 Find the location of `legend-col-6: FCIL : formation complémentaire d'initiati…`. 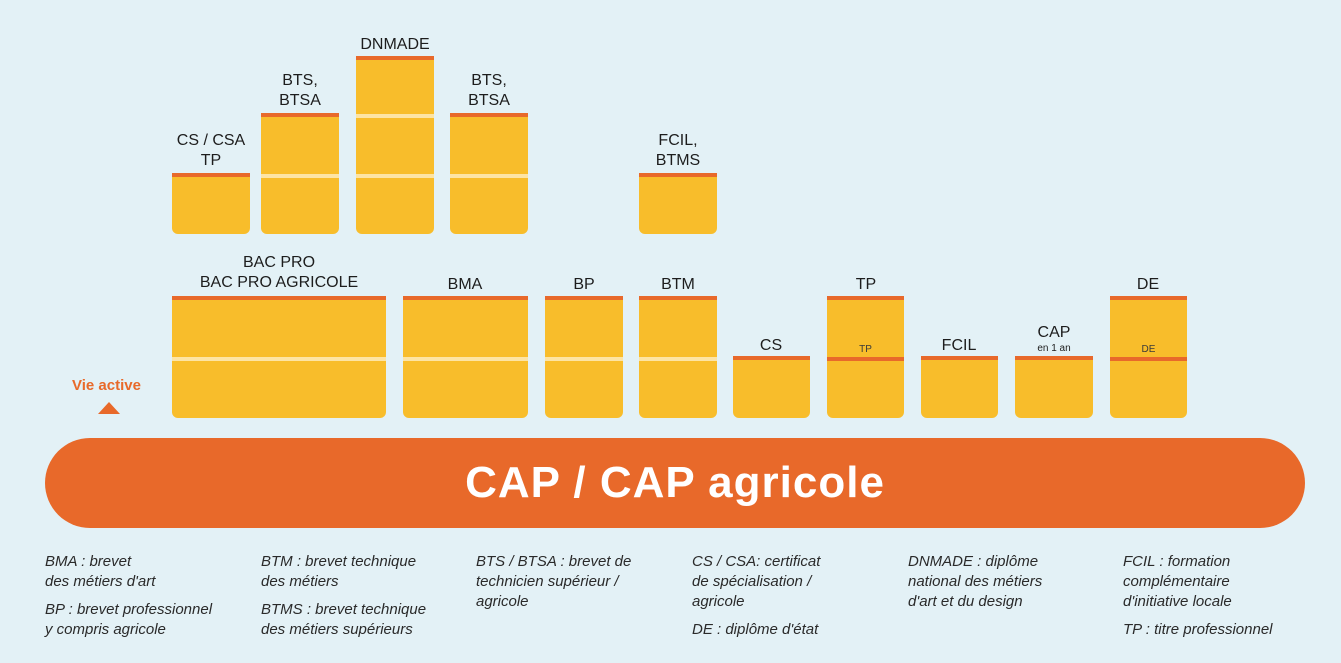

legend-col-6: FCIL : formation complémentaire d'initiati… is located at coordinates (1198, 600).